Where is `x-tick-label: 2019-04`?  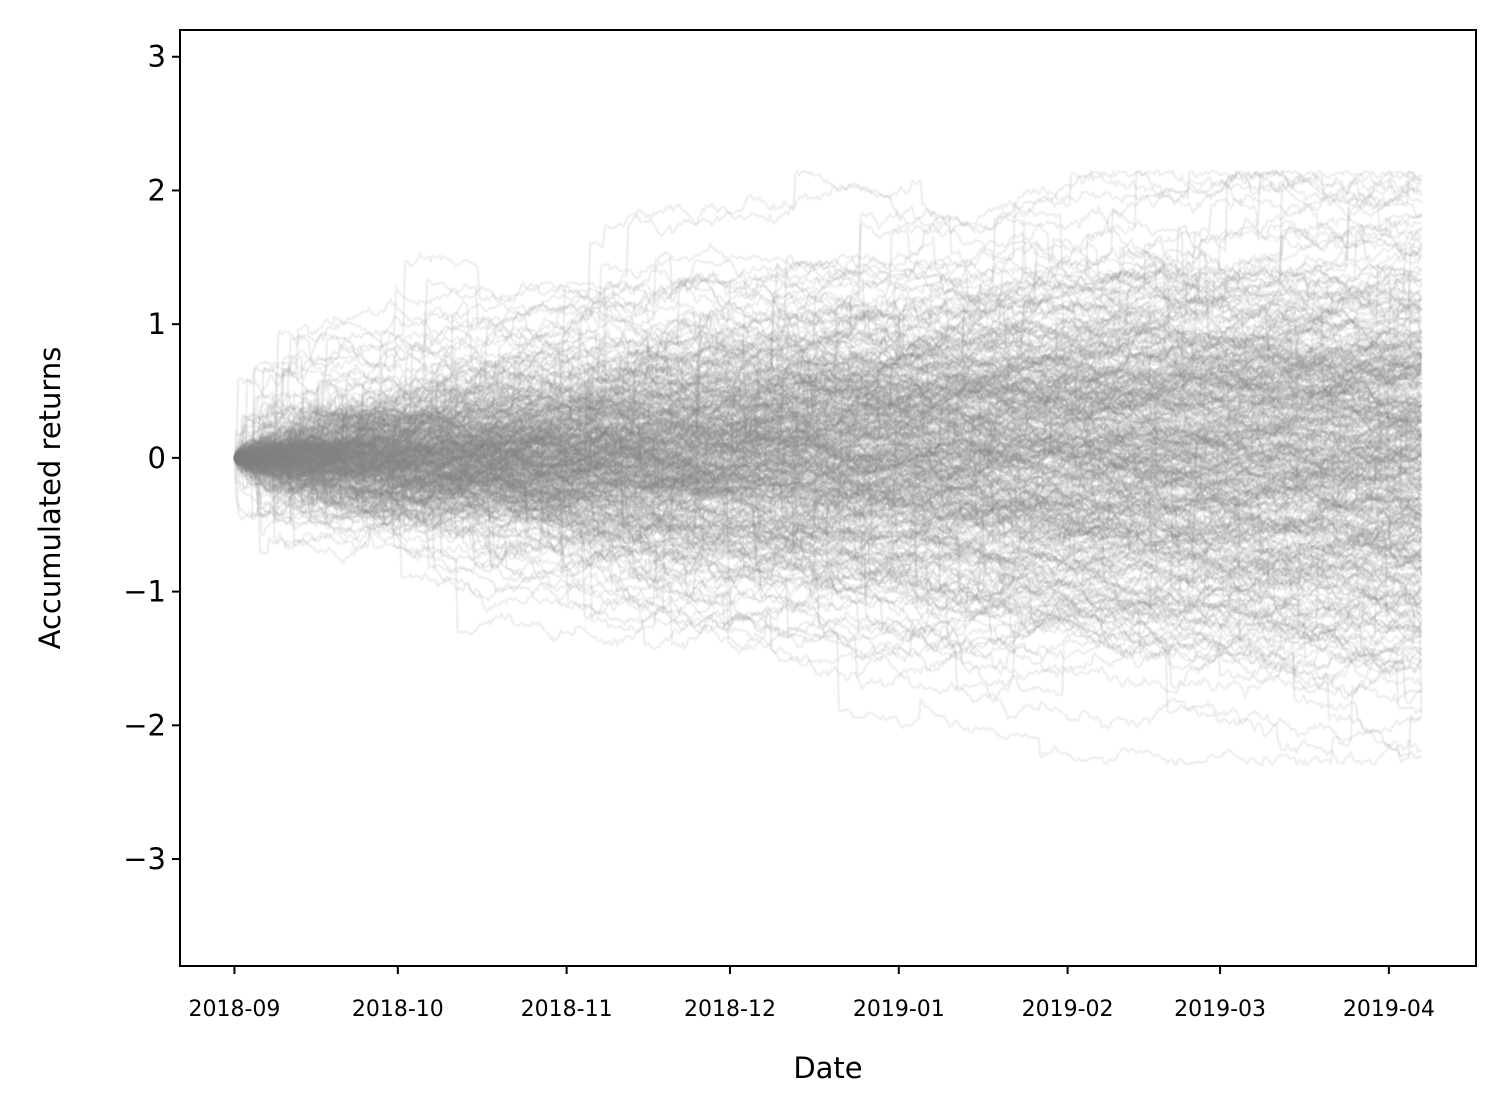 x-tick-label: 2019-04 is located at coordinates (1389, 1009).